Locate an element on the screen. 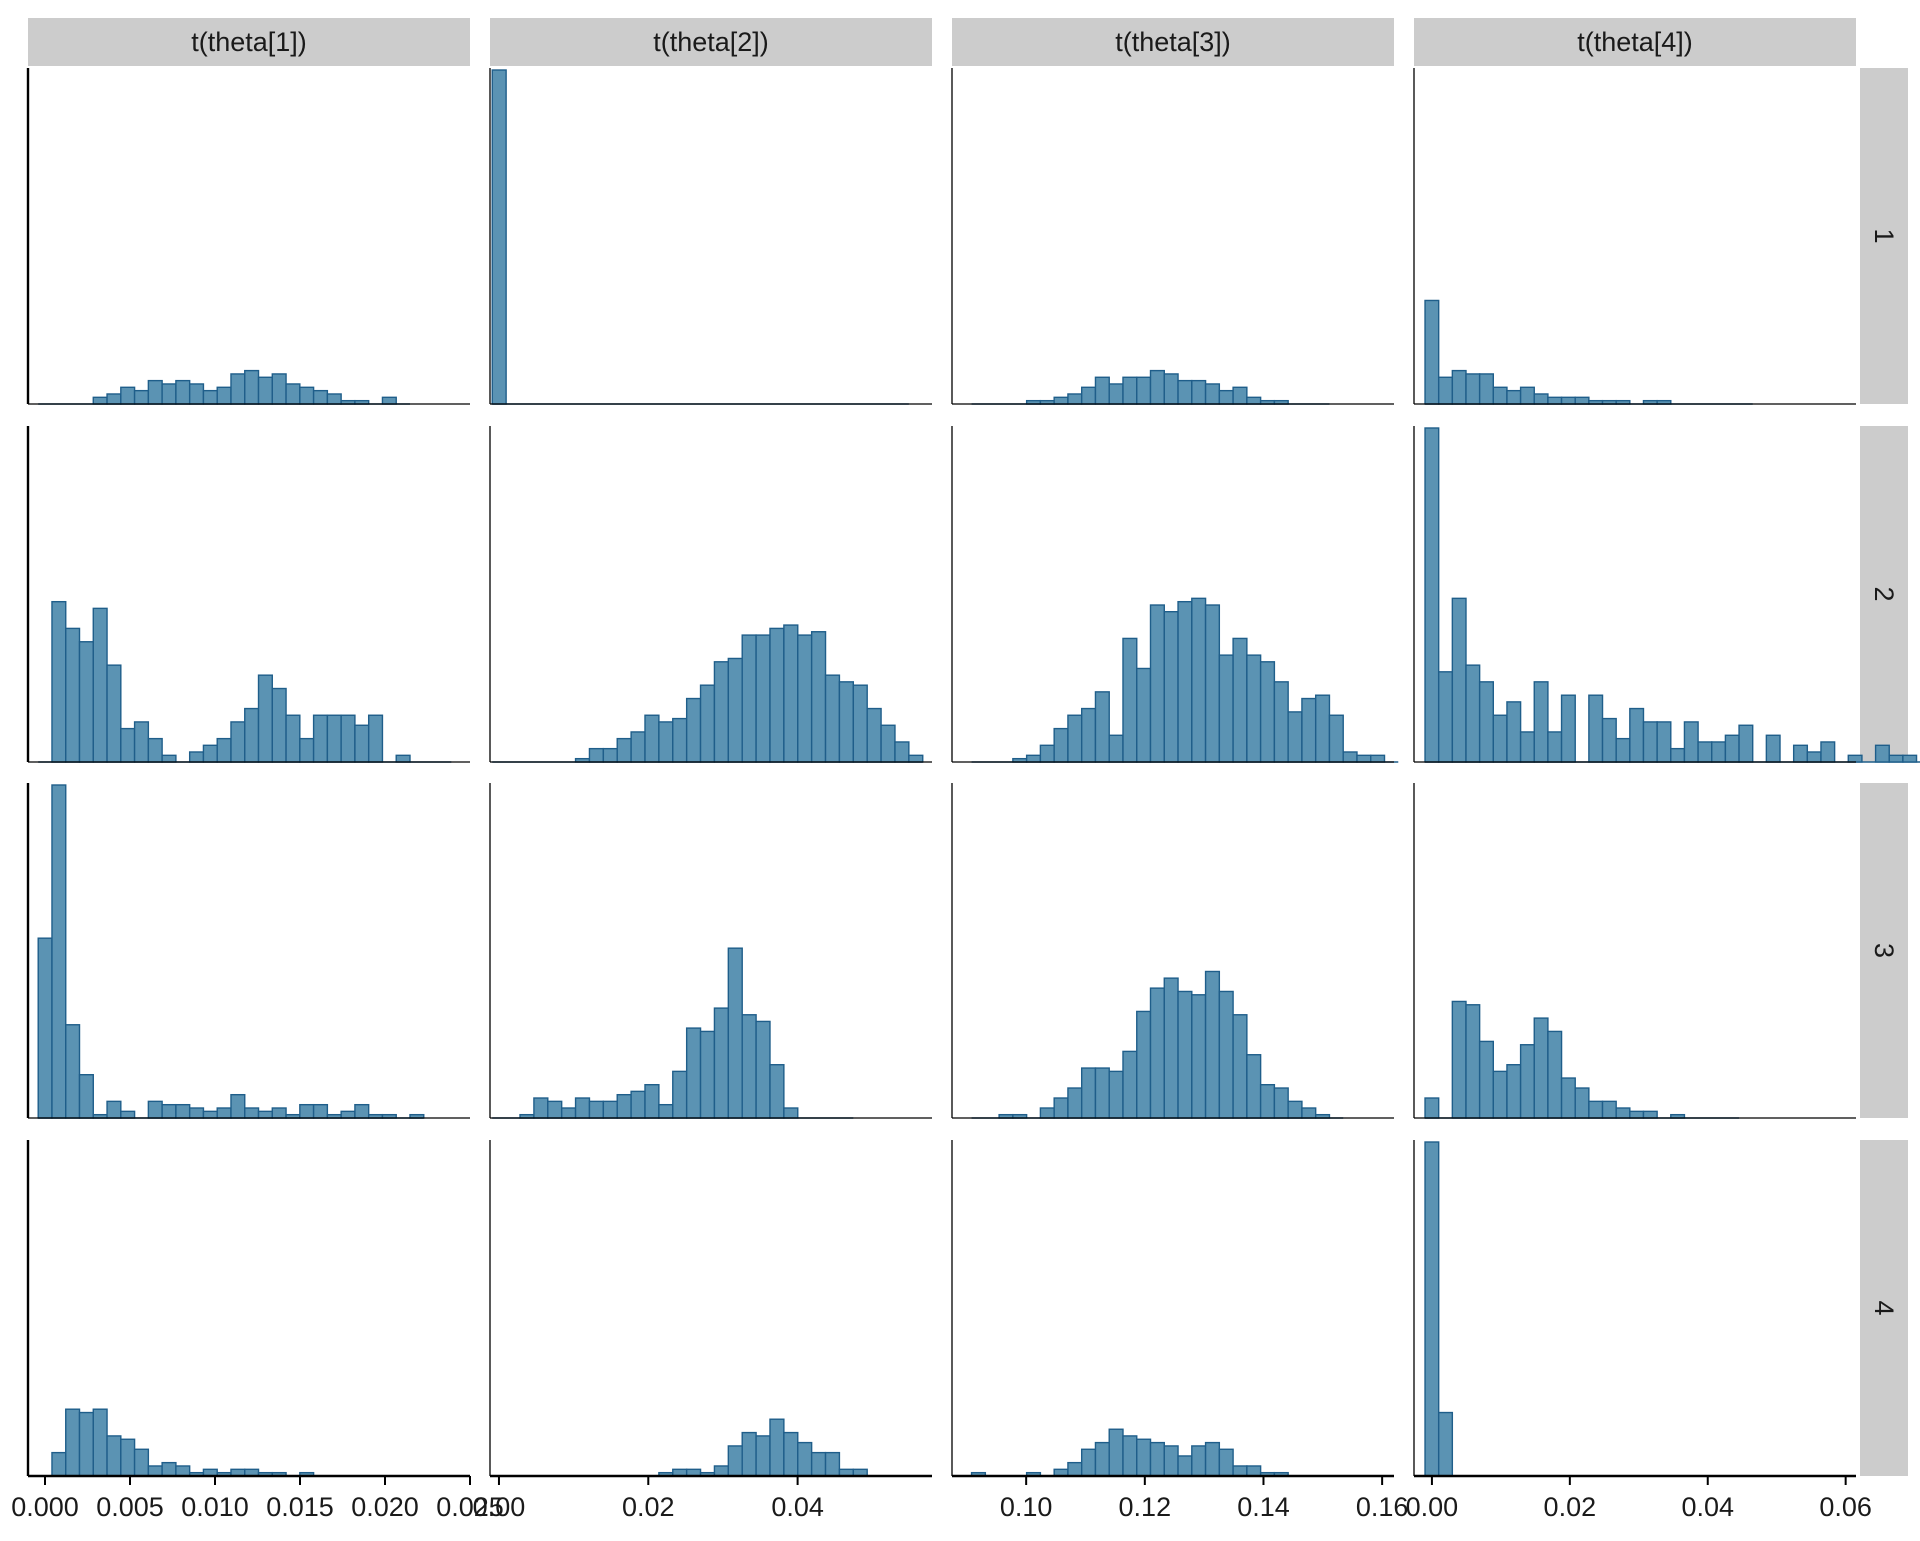 The image size is (1920, 1541). row-strip-label: 2 is located at coordinates (1884, 593).